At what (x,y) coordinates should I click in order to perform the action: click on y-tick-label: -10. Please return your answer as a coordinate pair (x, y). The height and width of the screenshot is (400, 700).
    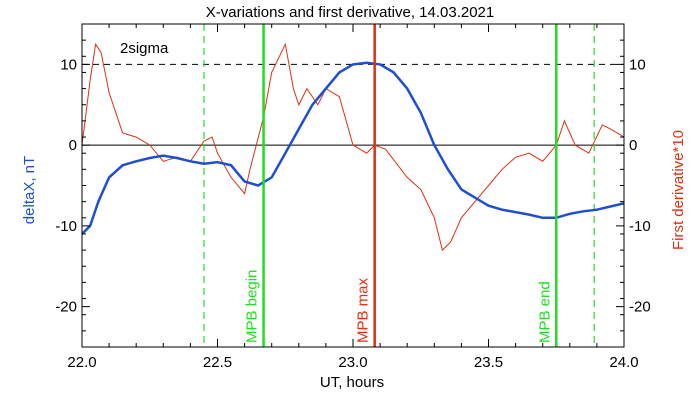
    Looking at the image, I should click on (66, 226).